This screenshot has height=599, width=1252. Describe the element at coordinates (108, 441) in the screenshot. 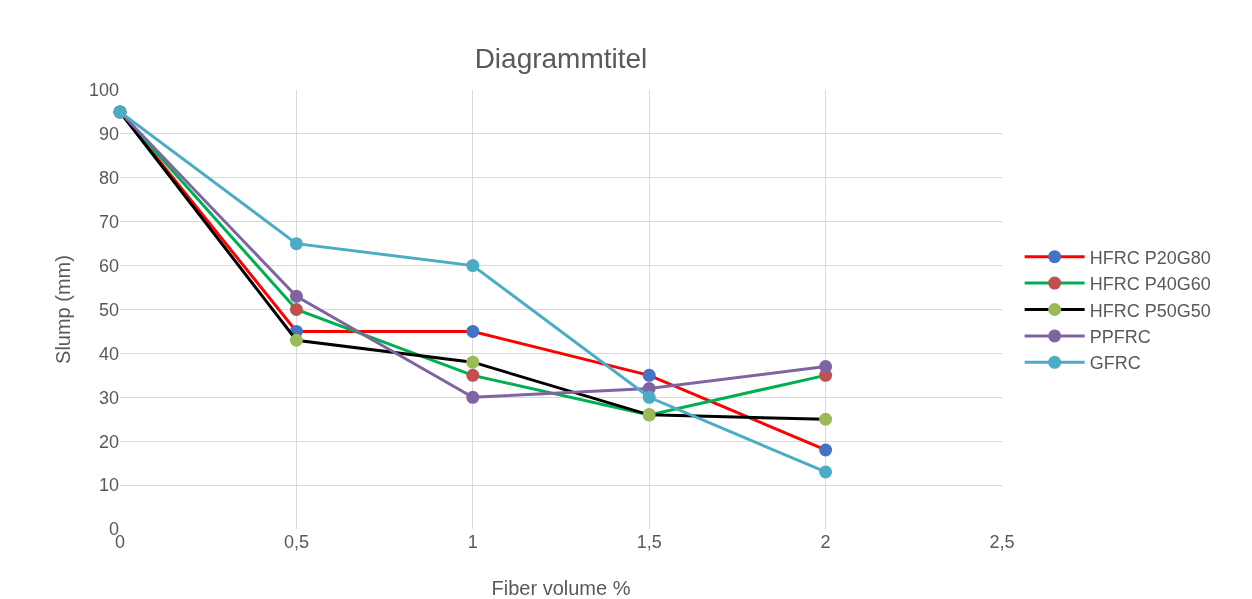

I see `y-tick-label: 20` at that location.